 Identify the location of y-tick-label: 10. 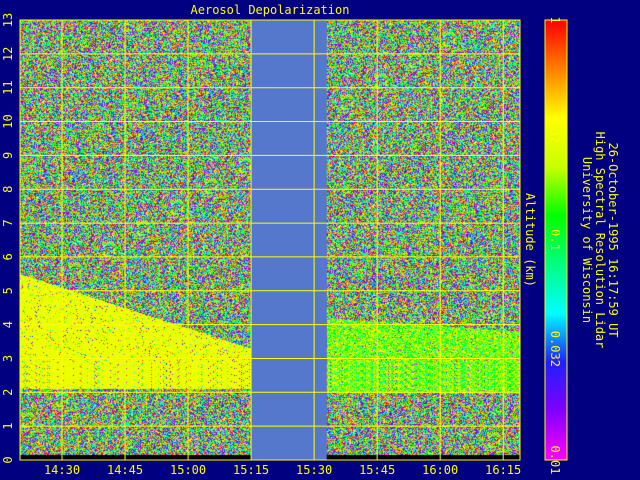
(8, 121).